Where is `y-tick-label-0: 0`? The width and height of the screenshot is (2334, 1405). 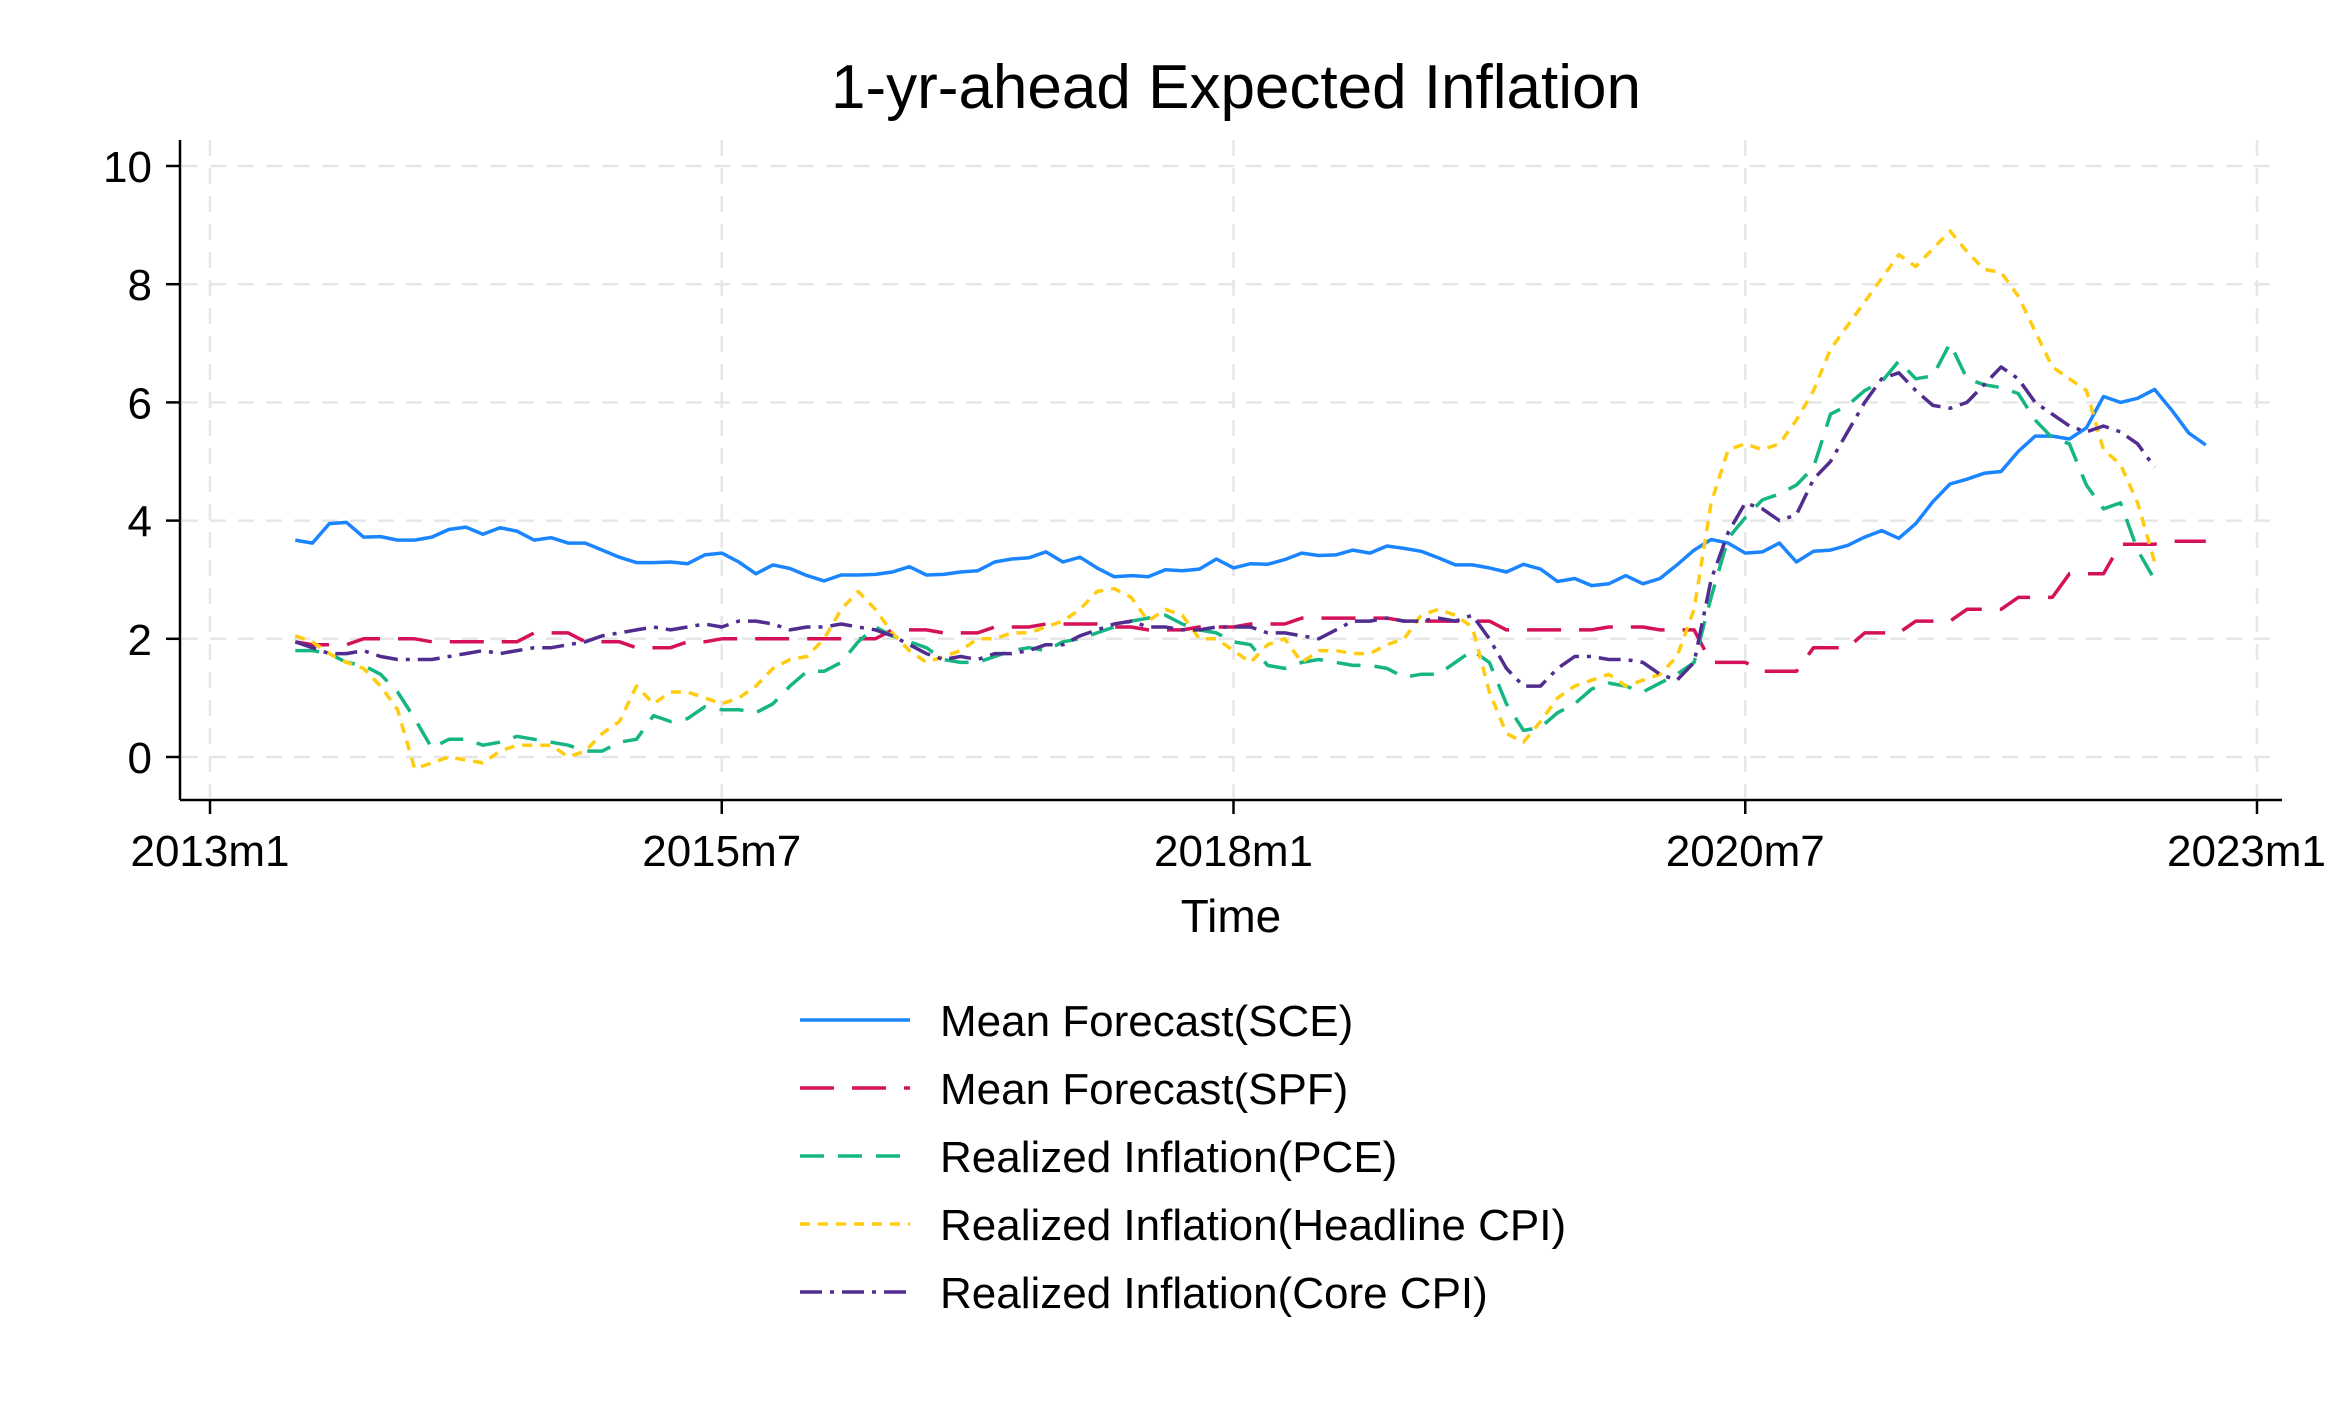
y-tick-label-0: 0 is located at coordinates (140, 758).